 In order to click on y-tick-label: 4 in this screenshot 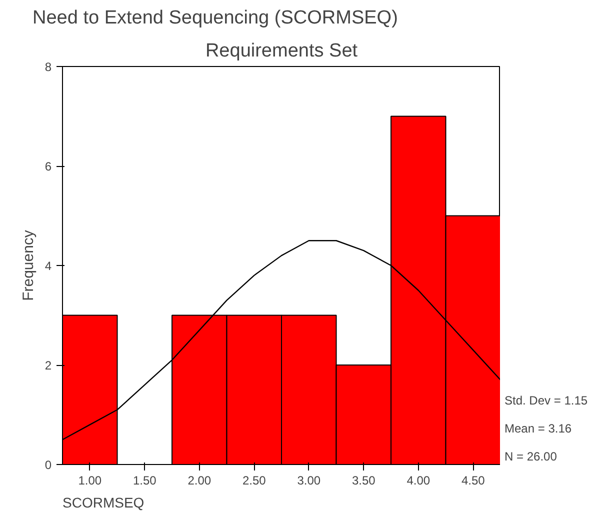, I will do `click(48, 266)`.